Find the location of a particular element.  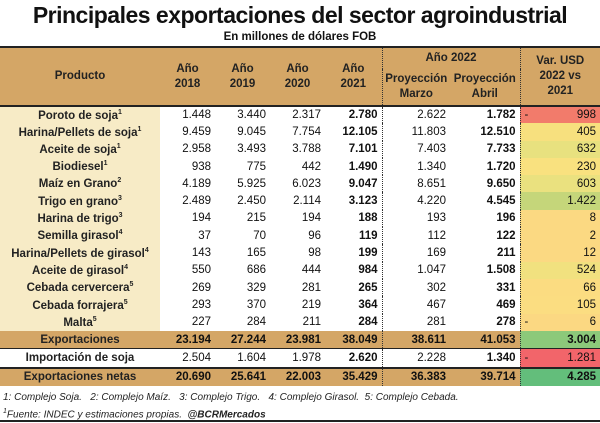

value-cell: 11.803 is located at coordinates (415, 132).